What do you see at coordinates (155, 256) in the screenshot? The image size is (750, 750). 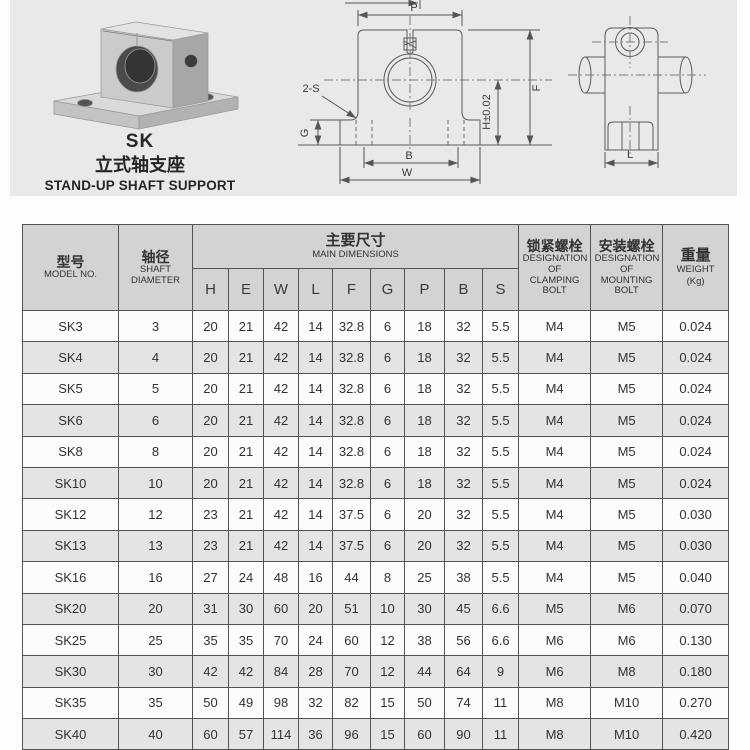 I see `col-header-shaft-cn: 轴径` at bounding box center [155, 256].